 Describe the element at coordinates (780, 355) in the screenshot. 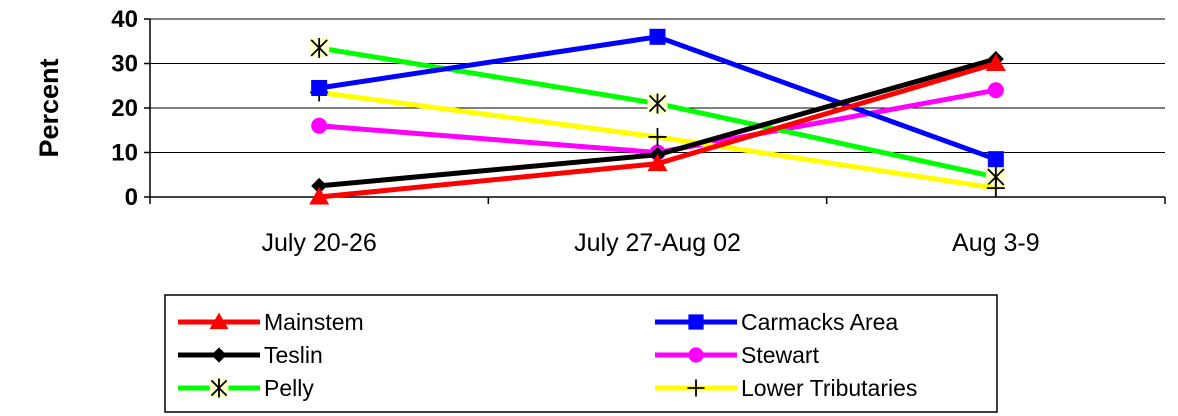

I see `legend-label: Stewart` at that location.